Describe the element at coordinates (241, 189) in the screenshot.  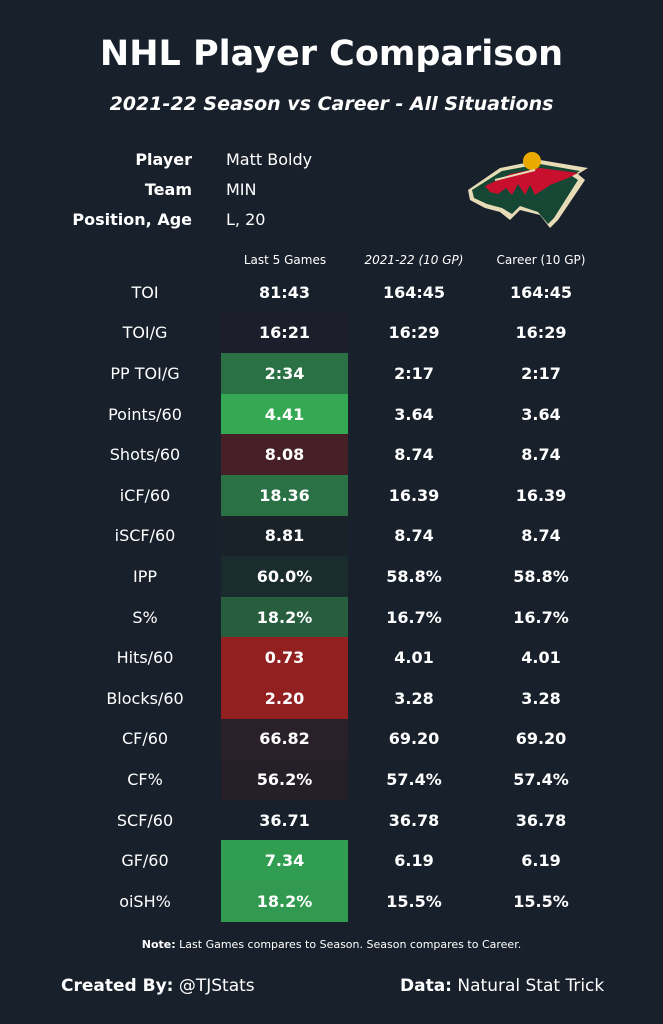
I see `team-value: MIN` at that location.